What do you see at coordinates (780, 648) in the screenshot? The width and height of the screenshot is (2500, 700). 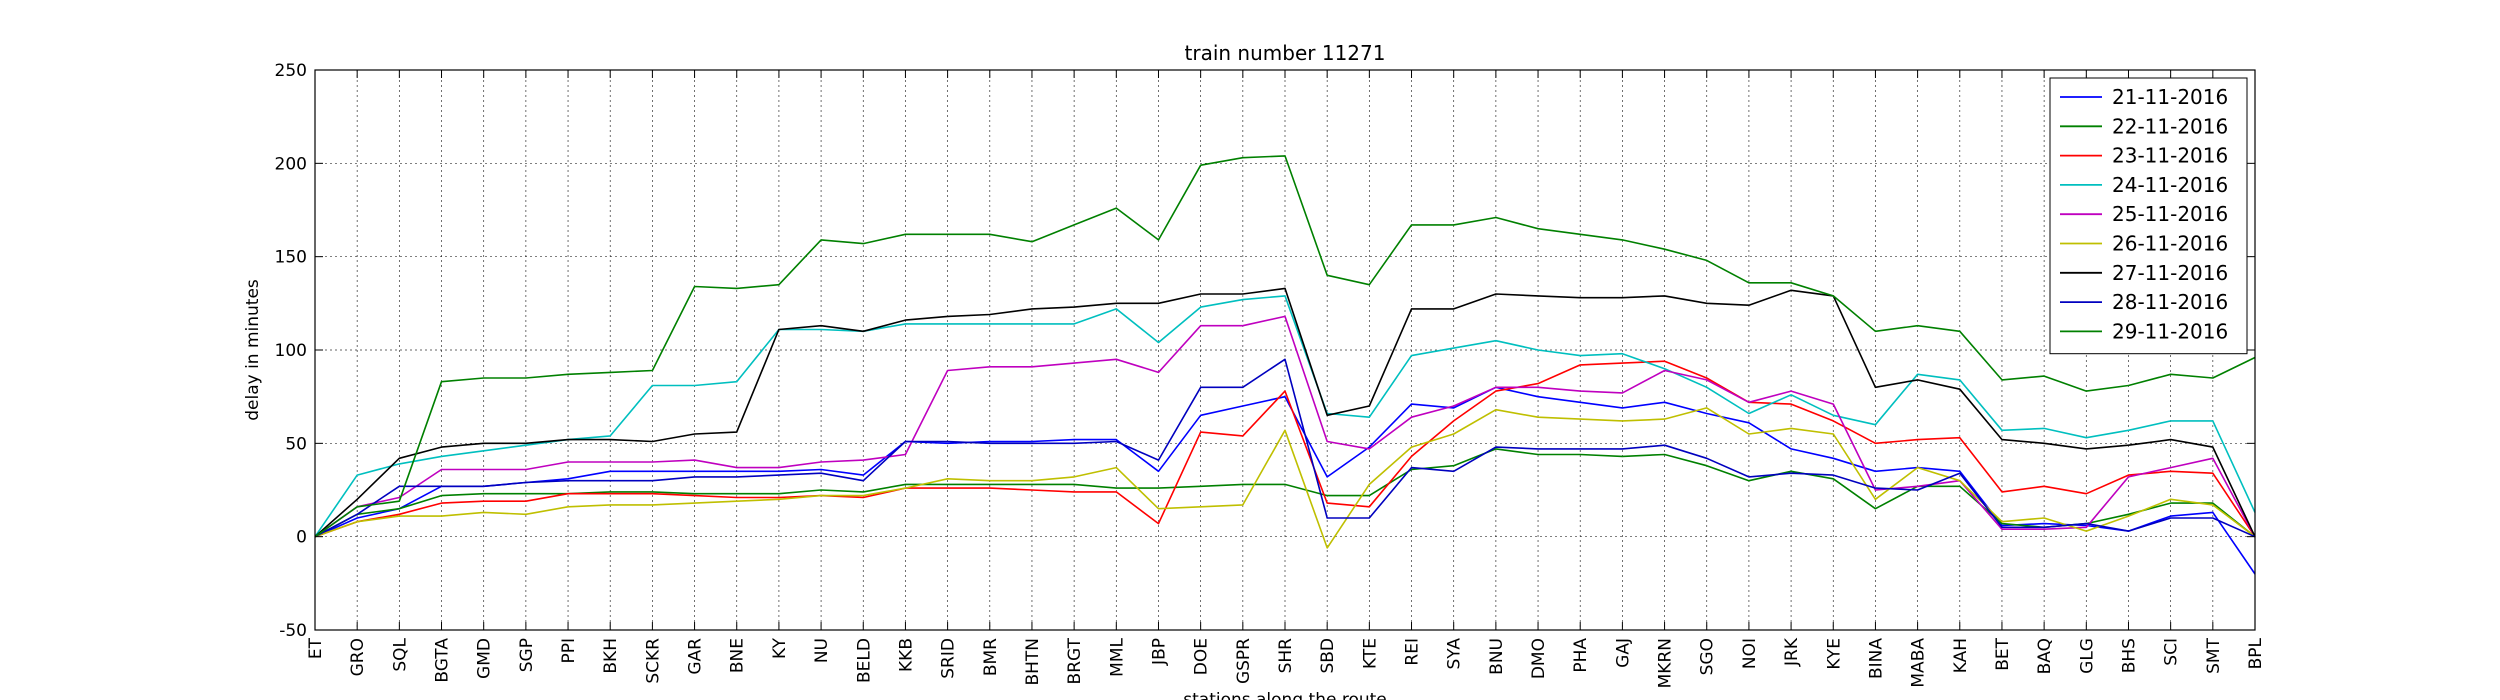 I see `x-tick-label: KY` at bounding box center [780, 648].